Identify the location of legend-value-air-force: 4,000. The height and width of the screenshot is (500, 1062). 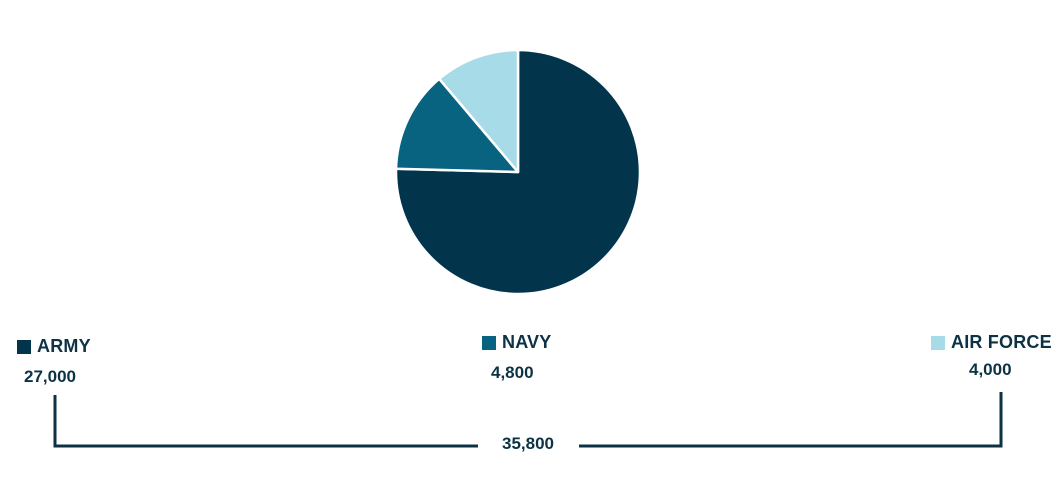
(990, 369).